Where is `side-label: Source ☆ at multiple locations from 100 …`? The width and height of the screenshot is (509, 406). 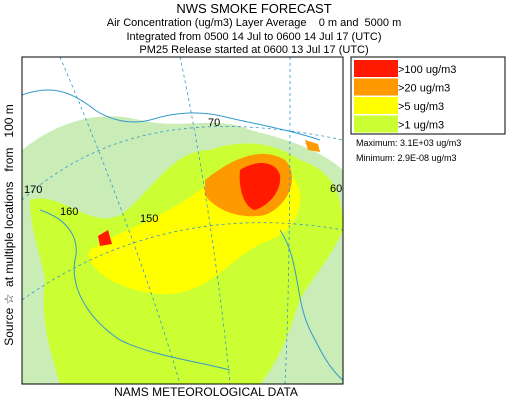 side-label: Source ☆ at multiple locations from 100 … is located at coordinates (9, 225).